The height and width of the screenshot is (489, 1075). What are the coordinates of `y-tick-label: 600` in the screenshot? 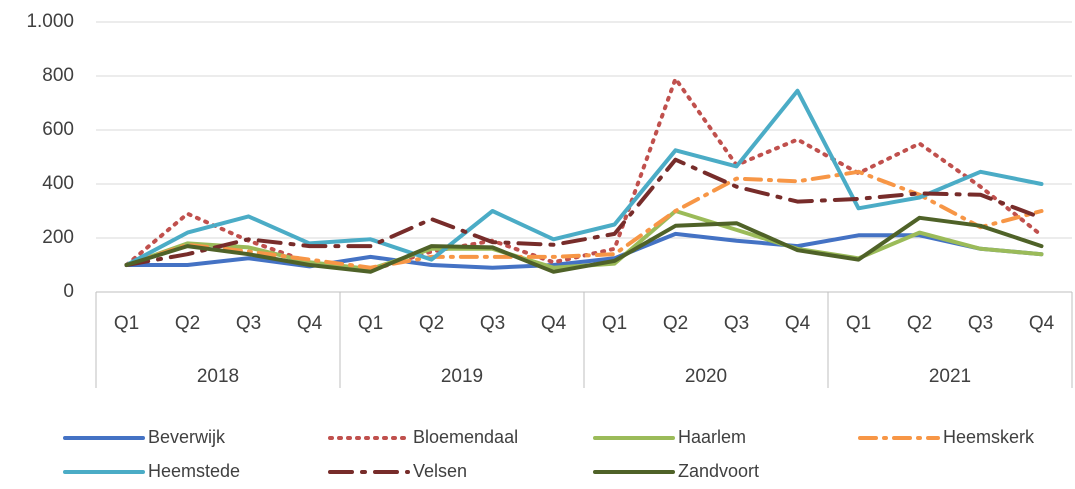 It's located at (58, 129).